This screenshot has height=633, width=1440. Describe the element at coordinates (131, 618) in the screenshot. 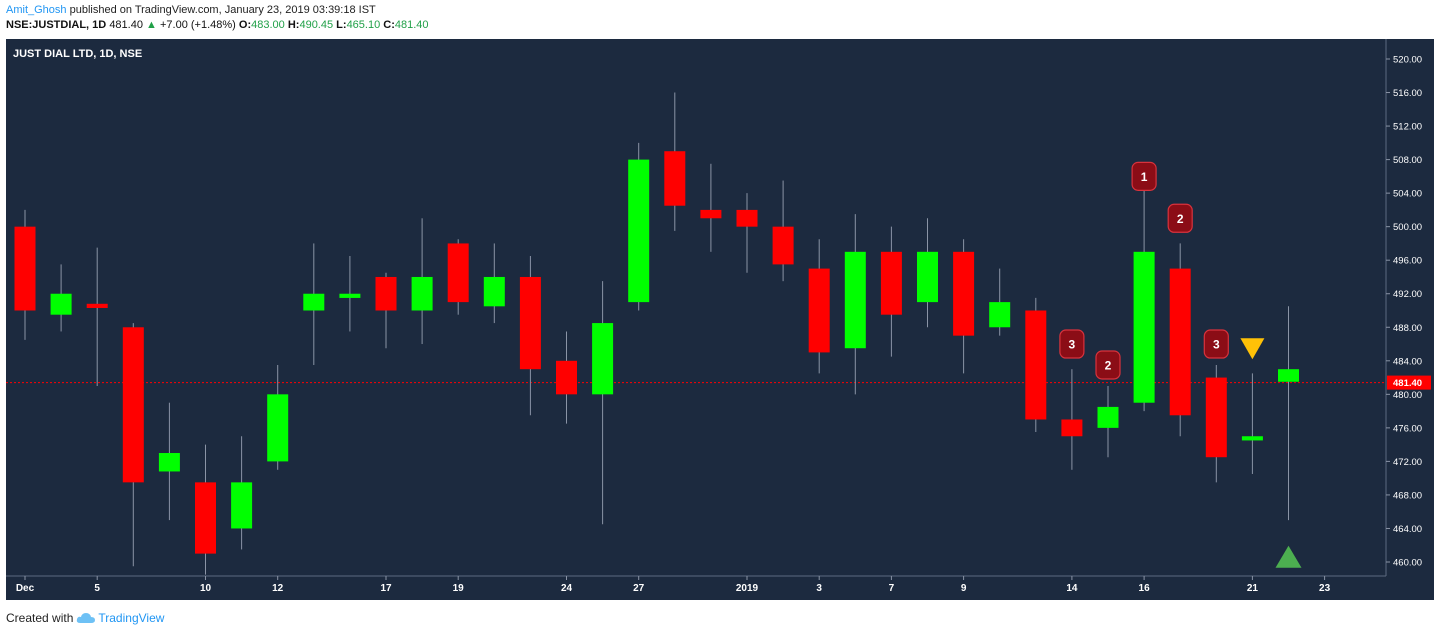

I see `tradingview-brand: TradingView` at that location.